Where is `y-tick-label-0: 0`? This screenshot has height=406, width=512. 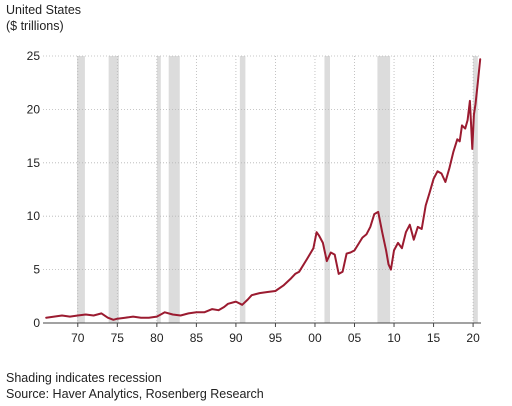
y-tick-label-0: 0 is located at coordinates (36, 323).